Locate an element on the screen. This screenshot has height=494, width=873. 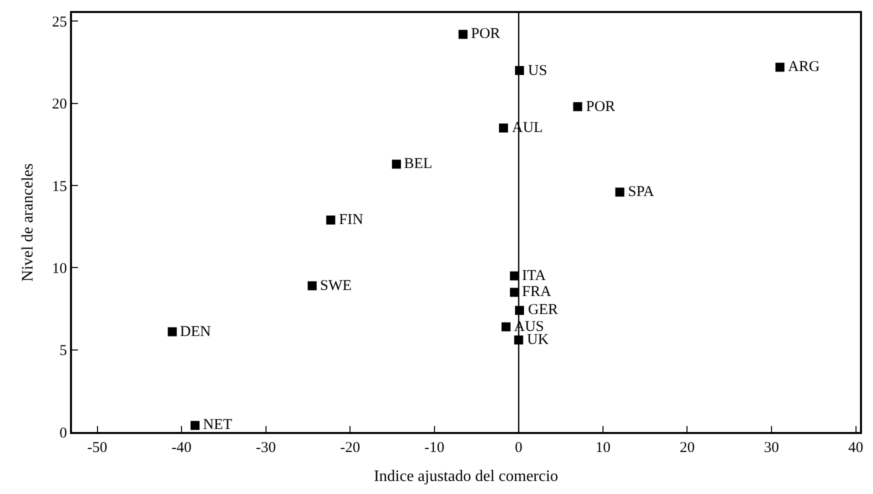
x-tick-label: -30 is located at coordinates (266, 448).